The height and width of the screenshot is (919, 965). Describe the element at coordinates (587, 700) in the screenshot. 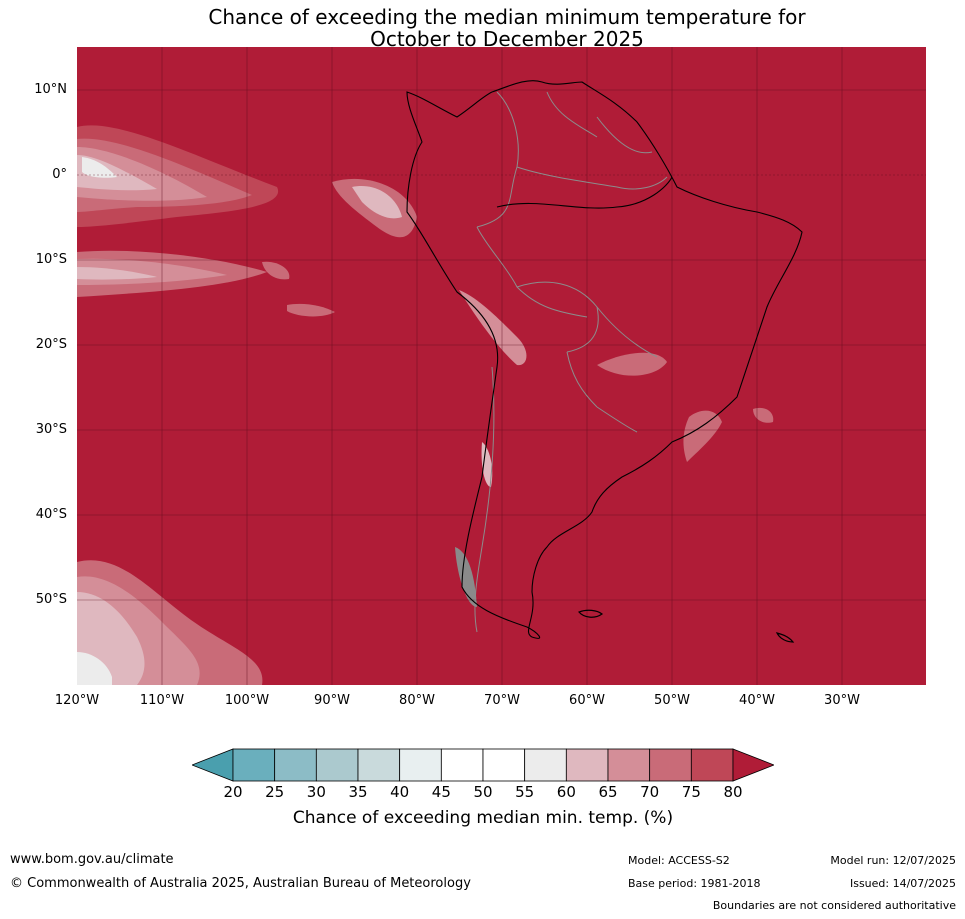

I see `lon-label-60w: 60°W` at that location.